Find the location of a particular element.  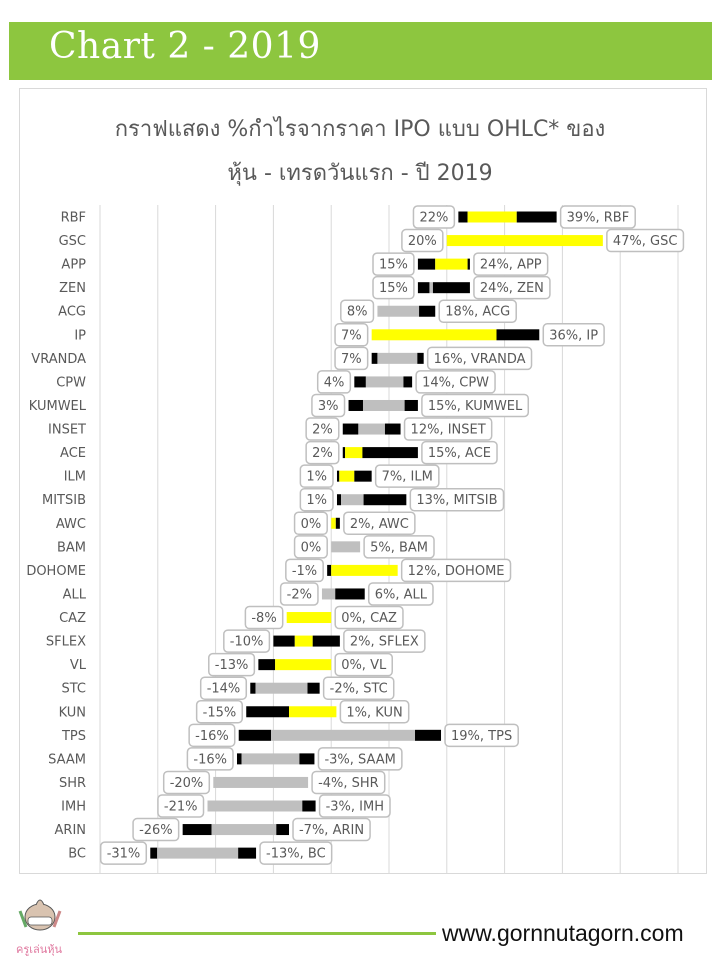

low-data-label-text: -21% is located at coordinates (181, 807).